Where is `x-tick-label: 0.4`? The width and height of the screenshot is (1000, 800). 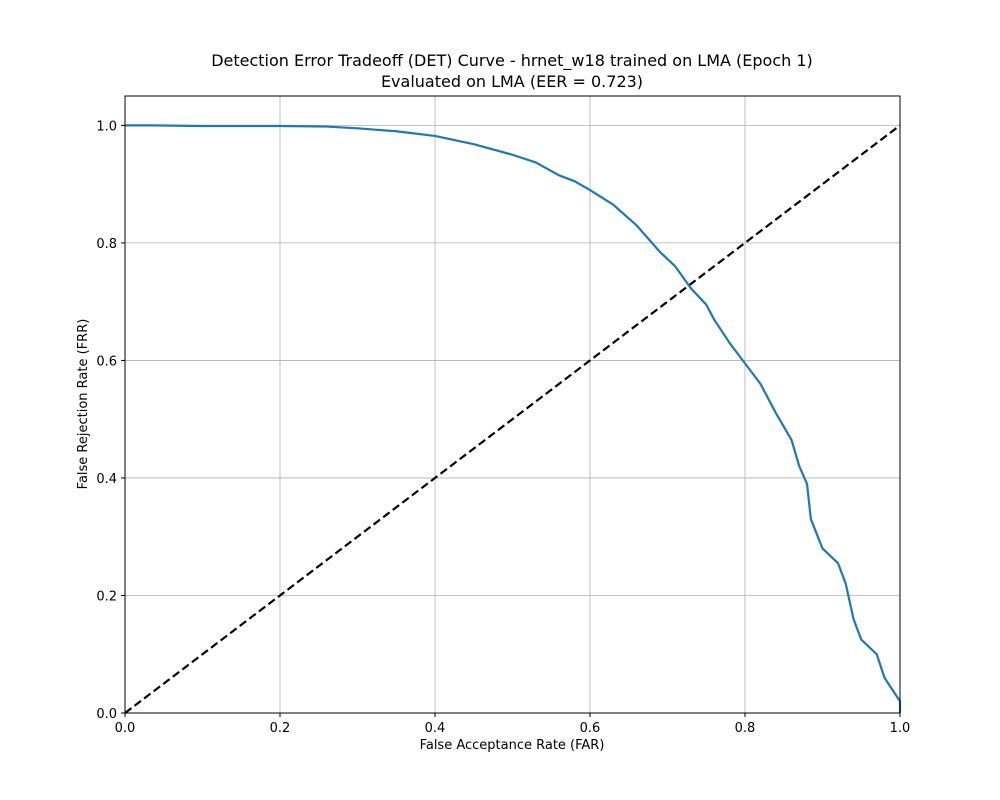
x-tick-label: 0.4 is located at coordinates (435, 728).